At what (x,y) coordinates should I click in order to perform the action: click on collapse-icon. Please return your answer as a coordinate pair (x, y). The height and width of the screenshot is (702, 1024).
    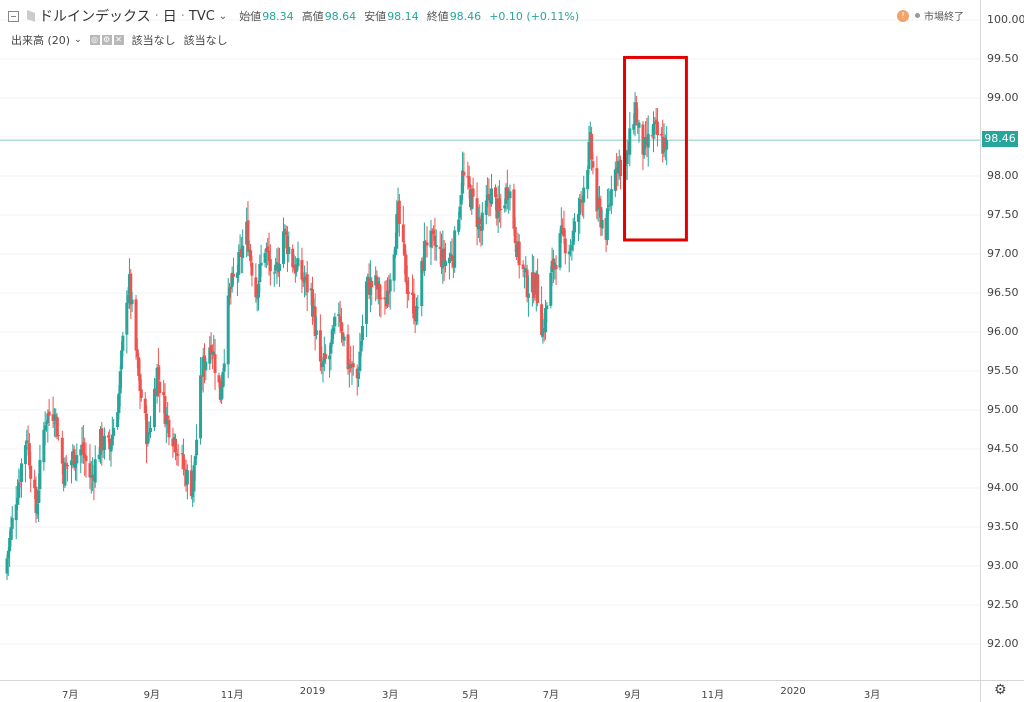
    Looking at the image, I should click on (13, 16).